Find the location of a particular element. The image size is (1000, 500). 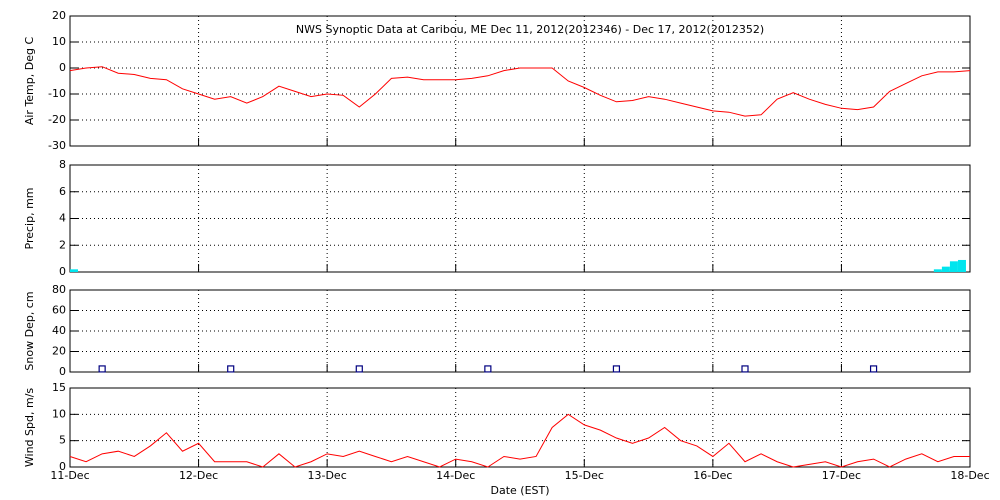

x-tick-label: 16-Dec is located at coordinates (712, 475).